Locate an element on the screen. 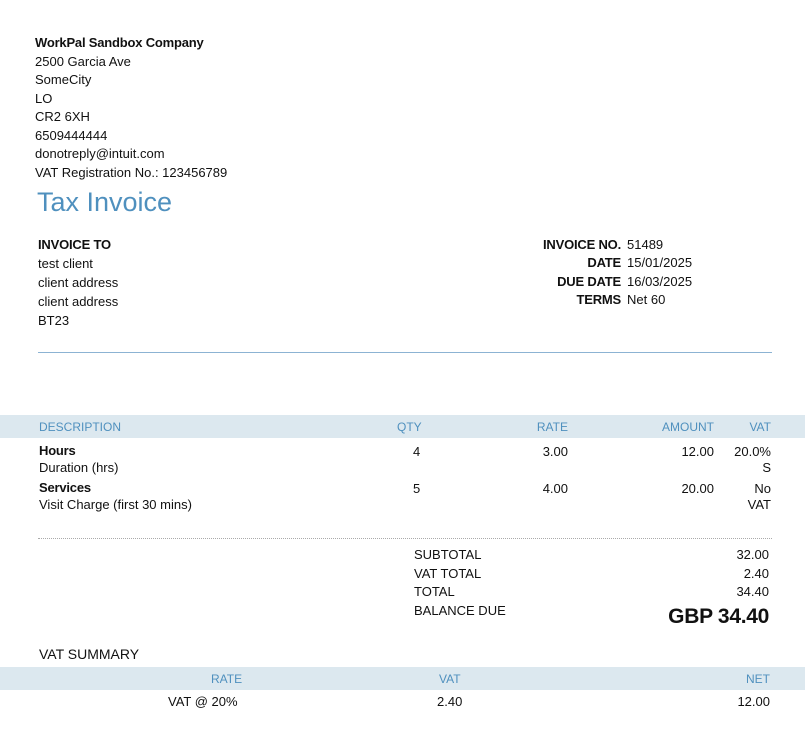 Image resolution: width=805 pixels, height=750 pixels. company-name: WorkPal Sandbox Company is located at coordinates (119, 42).